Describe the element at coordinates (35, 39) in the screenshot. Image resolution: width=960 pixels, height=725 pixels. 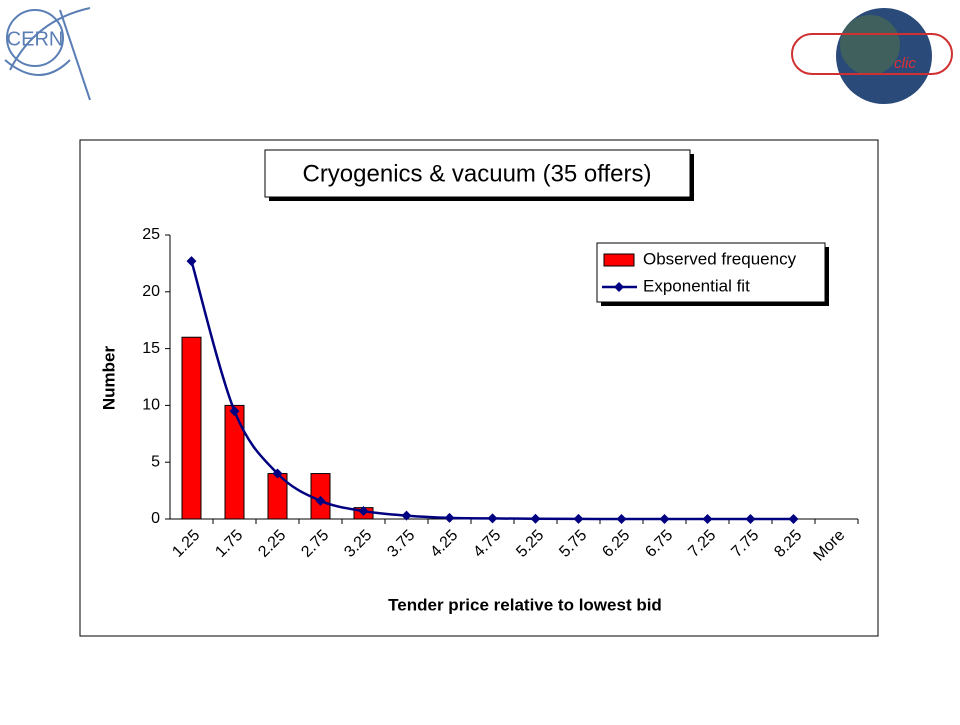
I see `cern-text: CERN` at that location.